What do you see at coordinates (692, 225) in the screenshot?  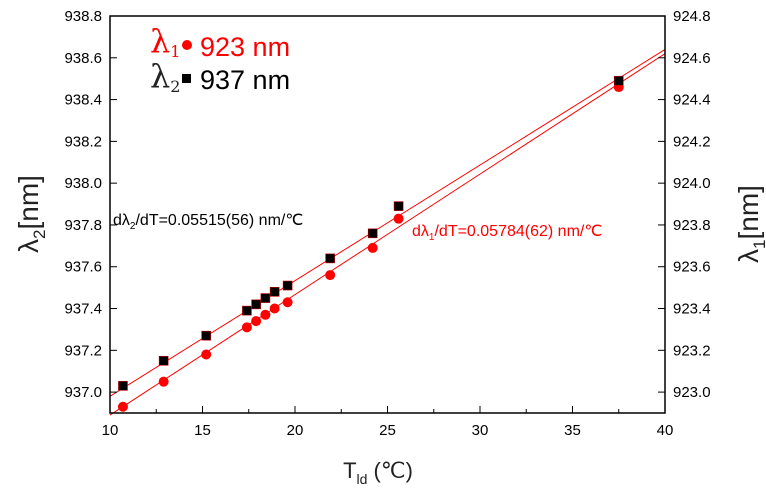 I see `y-right-tick-label-4: 923.8` at bounding box center [692, 225].